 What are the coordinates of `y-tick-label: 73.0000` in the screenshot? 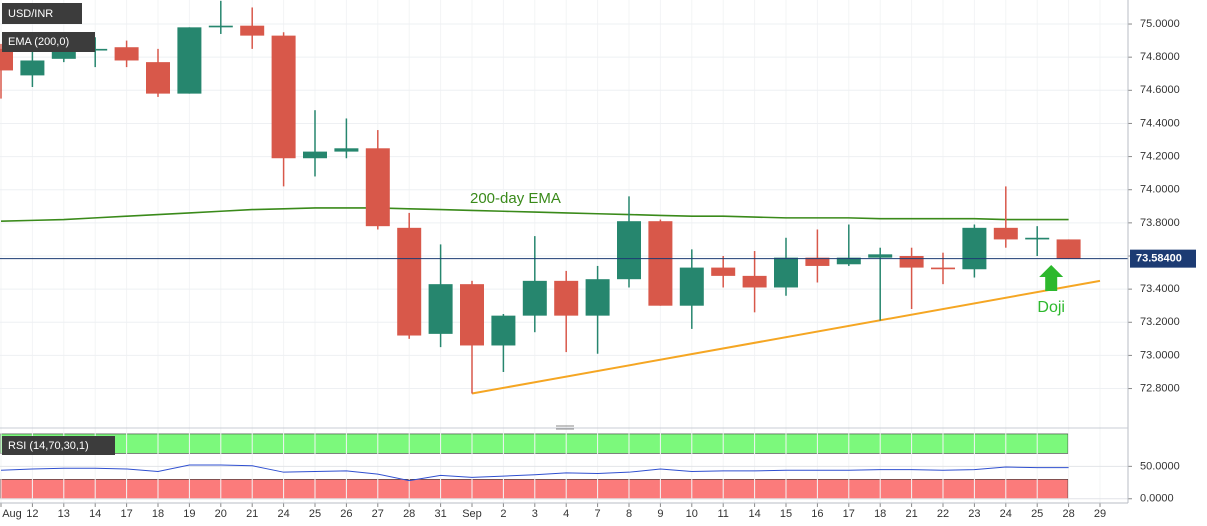 It's located at (1160, 355).